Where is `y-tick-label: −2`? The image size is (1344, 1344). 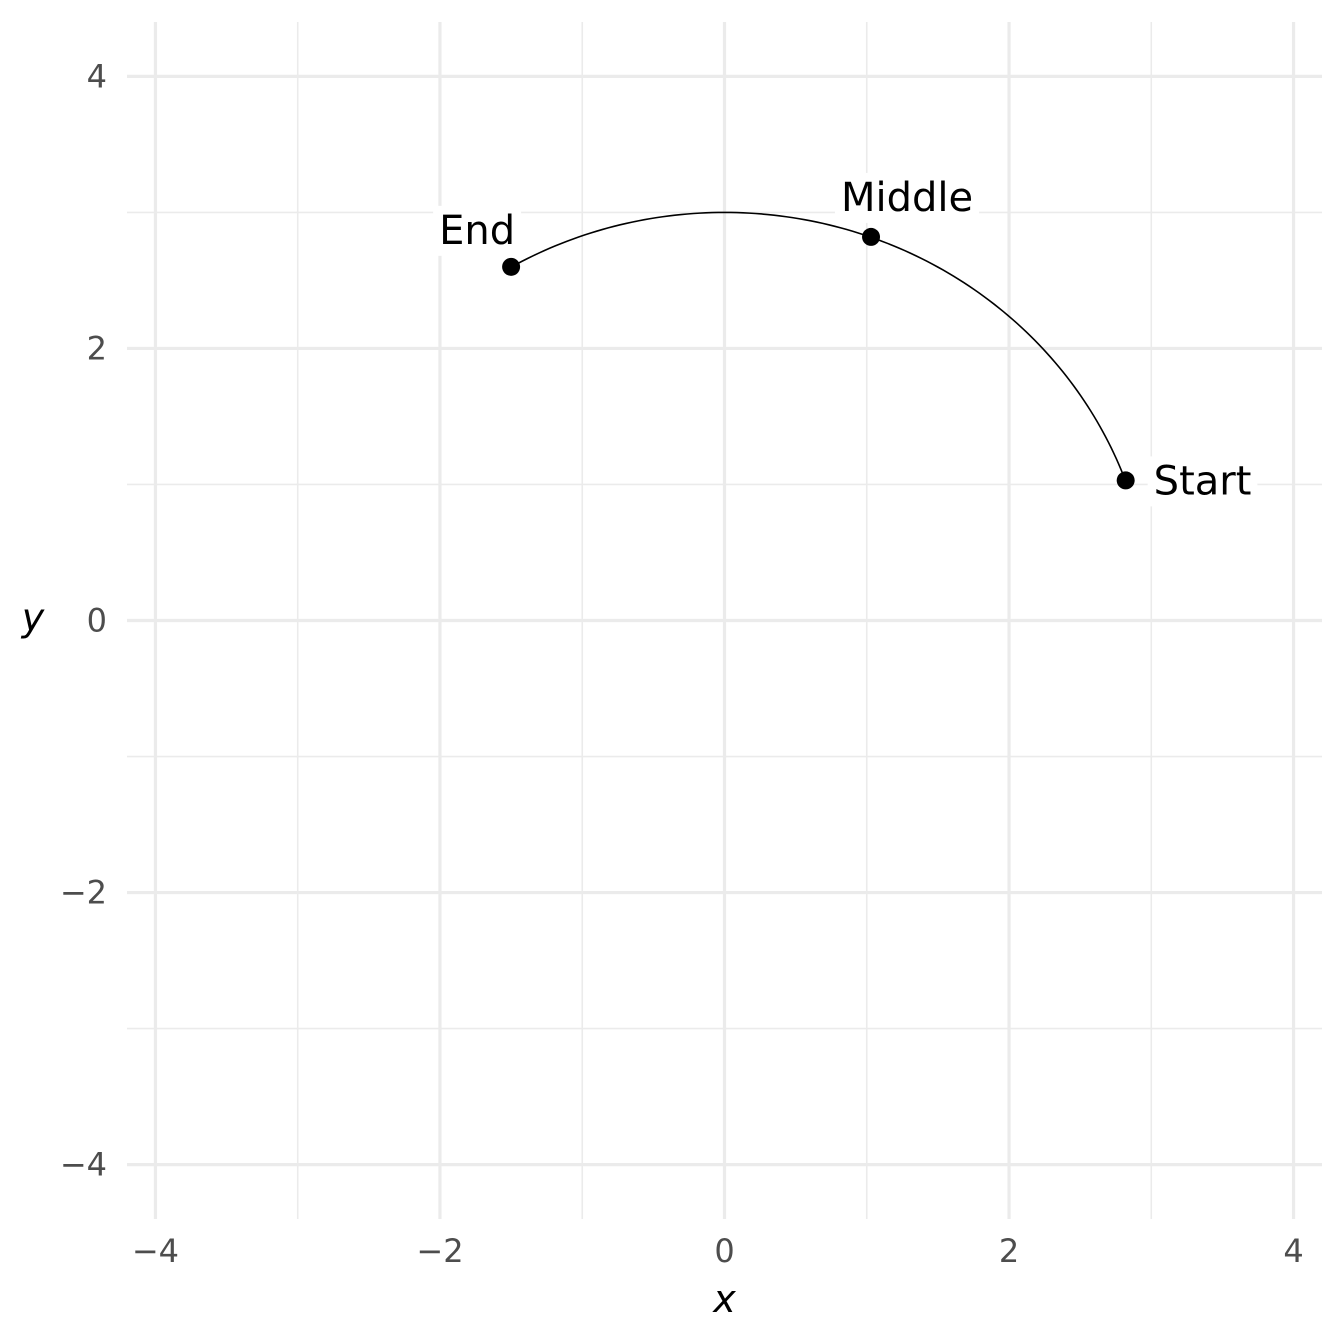
y-tick-label: −2 is located at coordinates (83, 893).